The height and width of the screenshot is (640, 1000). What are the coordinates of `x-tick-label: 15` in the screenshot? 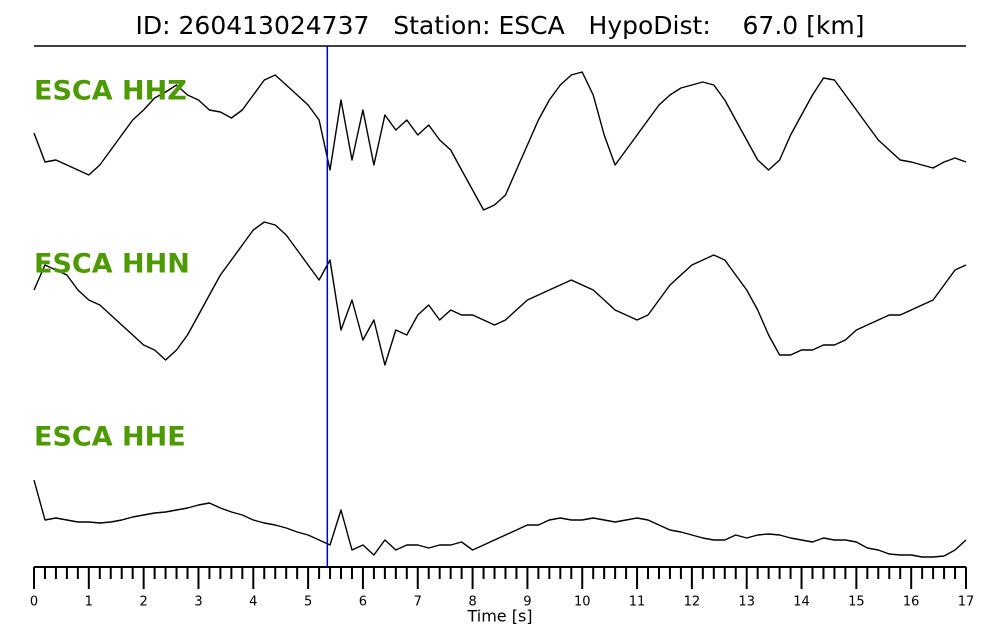 It's located at (856, 602).